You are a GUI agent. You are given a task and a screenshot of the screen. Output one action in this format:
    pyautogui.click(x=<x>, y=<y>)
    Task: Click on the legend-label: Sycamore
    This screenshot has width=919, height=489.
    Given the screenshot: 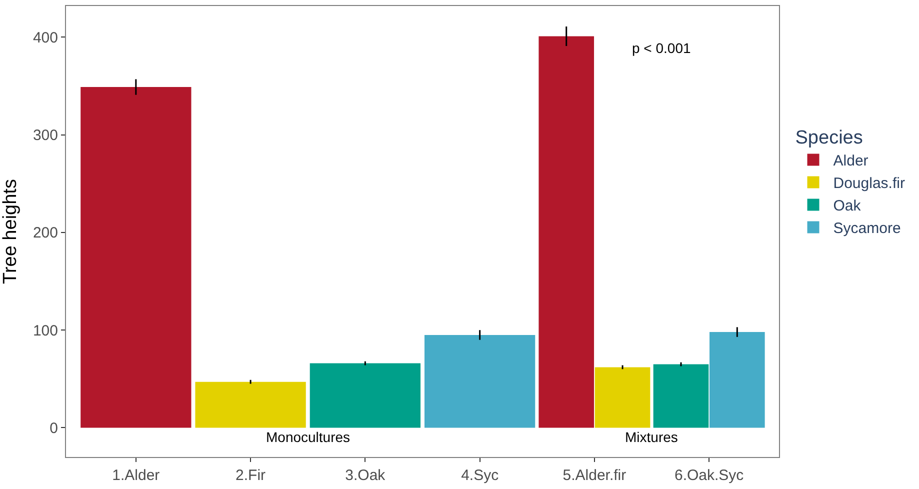 What is the action you would take?
    pyautogui.click(x=867, y=229)
    